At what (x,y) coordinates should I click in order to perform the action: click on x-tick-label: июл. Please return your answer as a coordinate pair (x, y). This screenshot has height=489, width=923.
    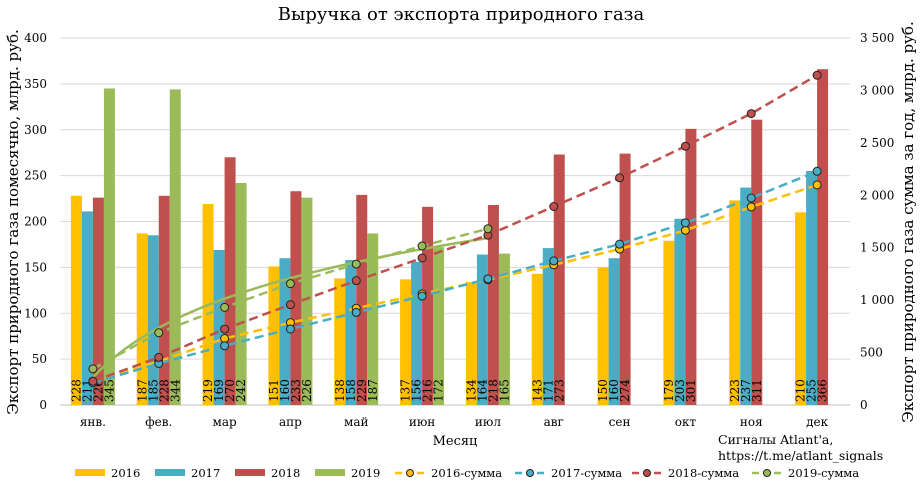
    Looking at the image, I should click on (488, 422).